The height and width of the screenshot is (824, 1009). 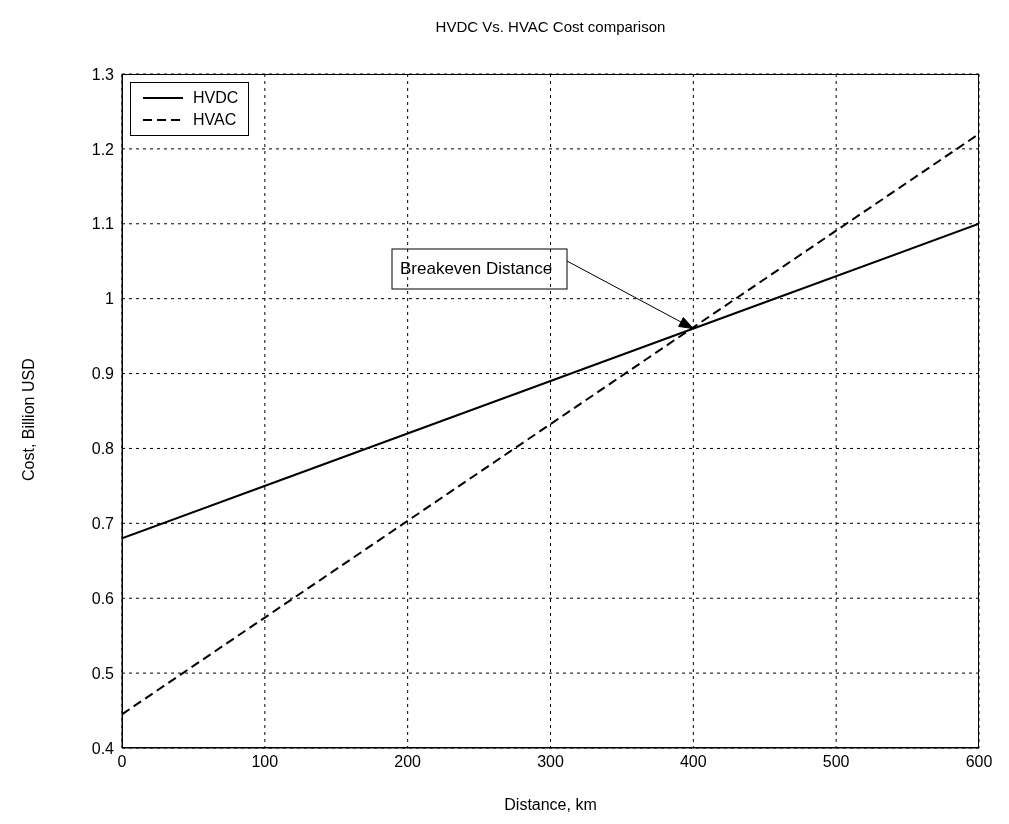 I want to click on legend-label: HVDC, so click(x=216, y=98).